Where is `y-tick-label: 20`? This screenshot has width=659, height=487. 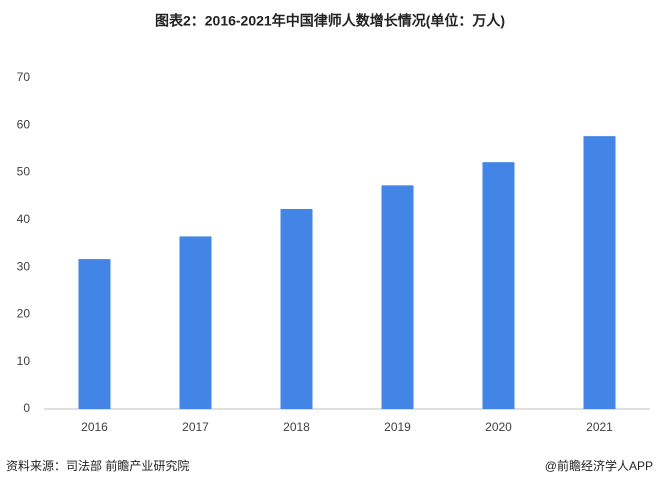 y-tick-label: 20 is located at coordinates (24, 314).